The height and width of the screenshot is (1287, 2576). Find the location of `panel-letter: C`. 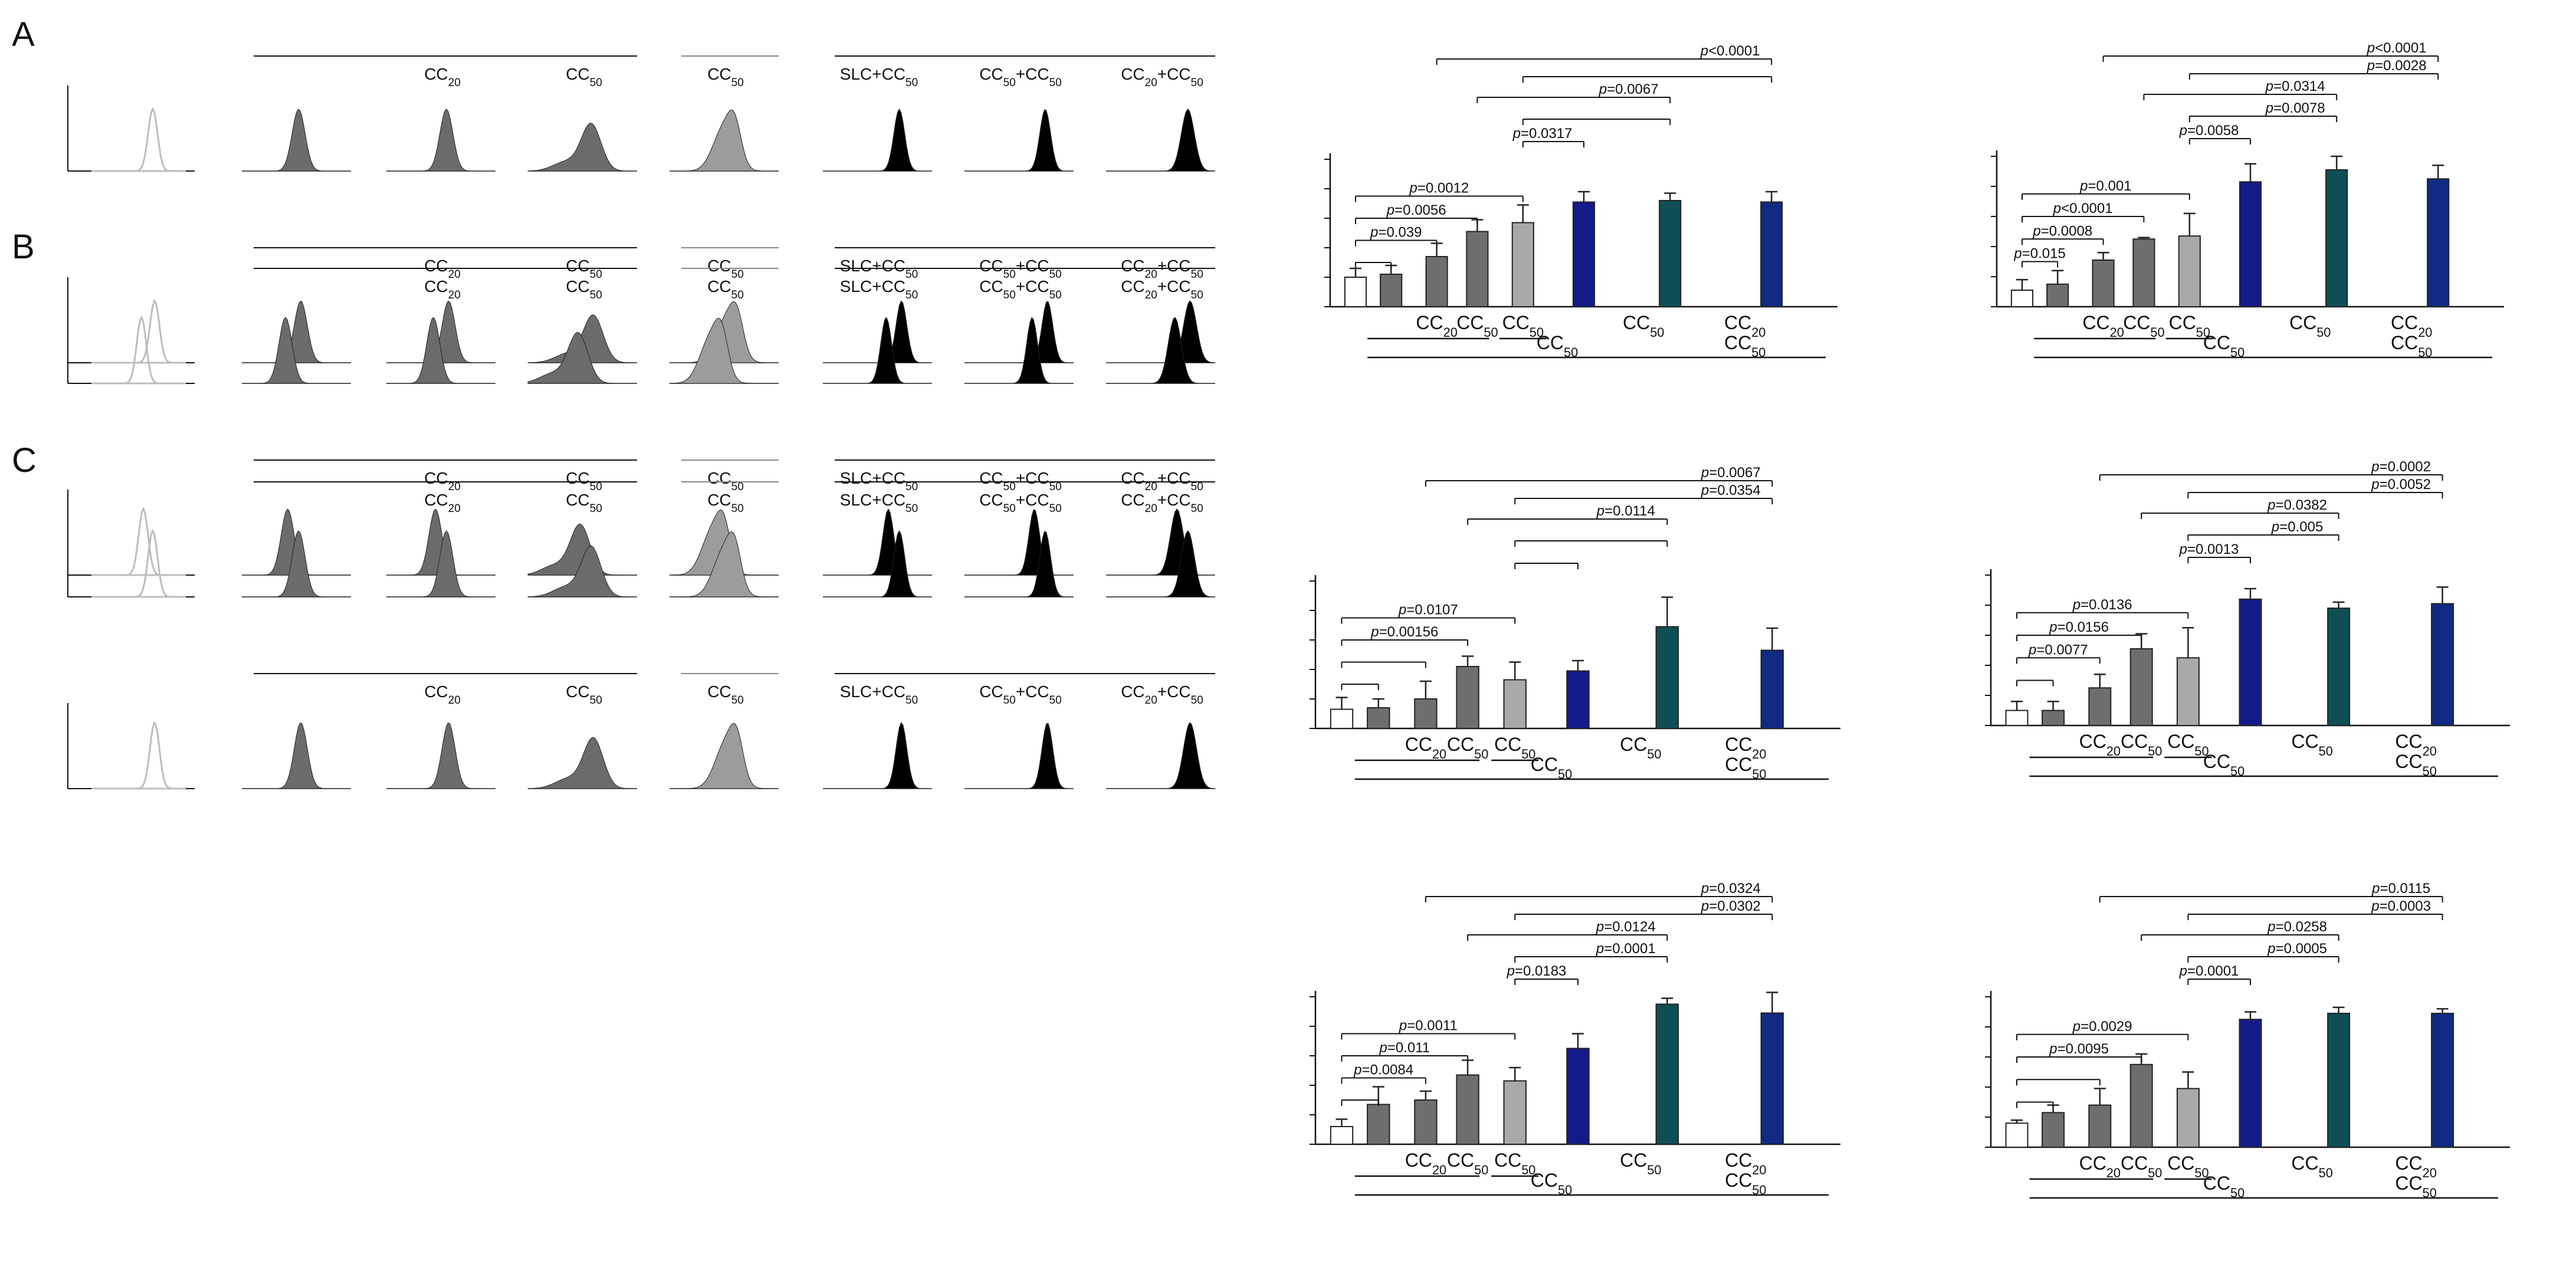

panel-letter: C is located at coordinates (24, 460).